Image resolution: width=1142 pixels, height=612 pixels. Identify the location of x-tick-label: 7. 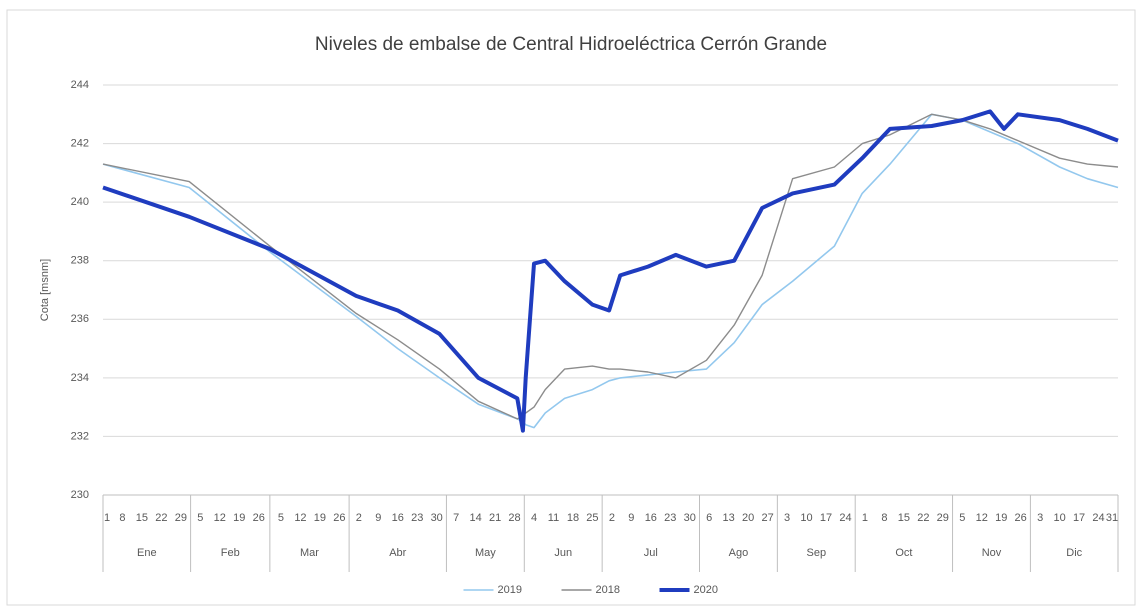
(456, 518).